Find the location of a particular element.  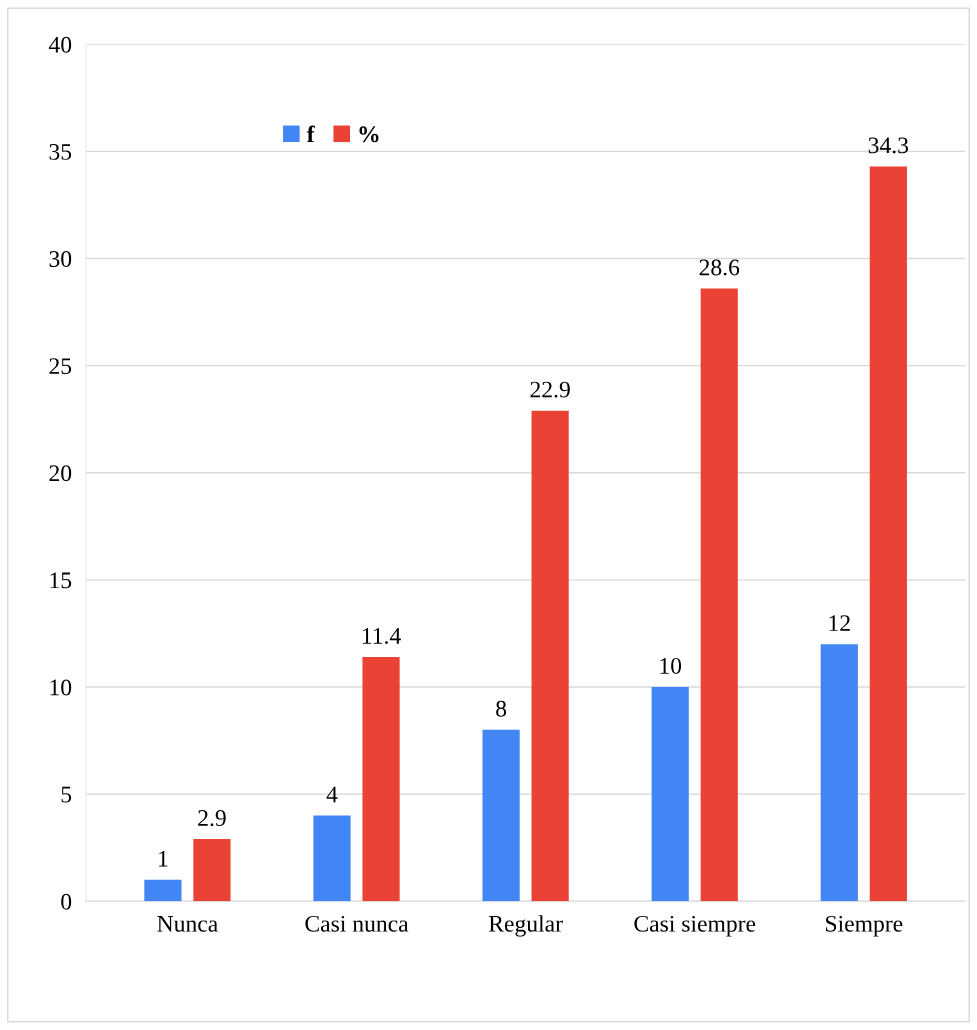

data-label: 28.6 is located at coordinates (719, 267).